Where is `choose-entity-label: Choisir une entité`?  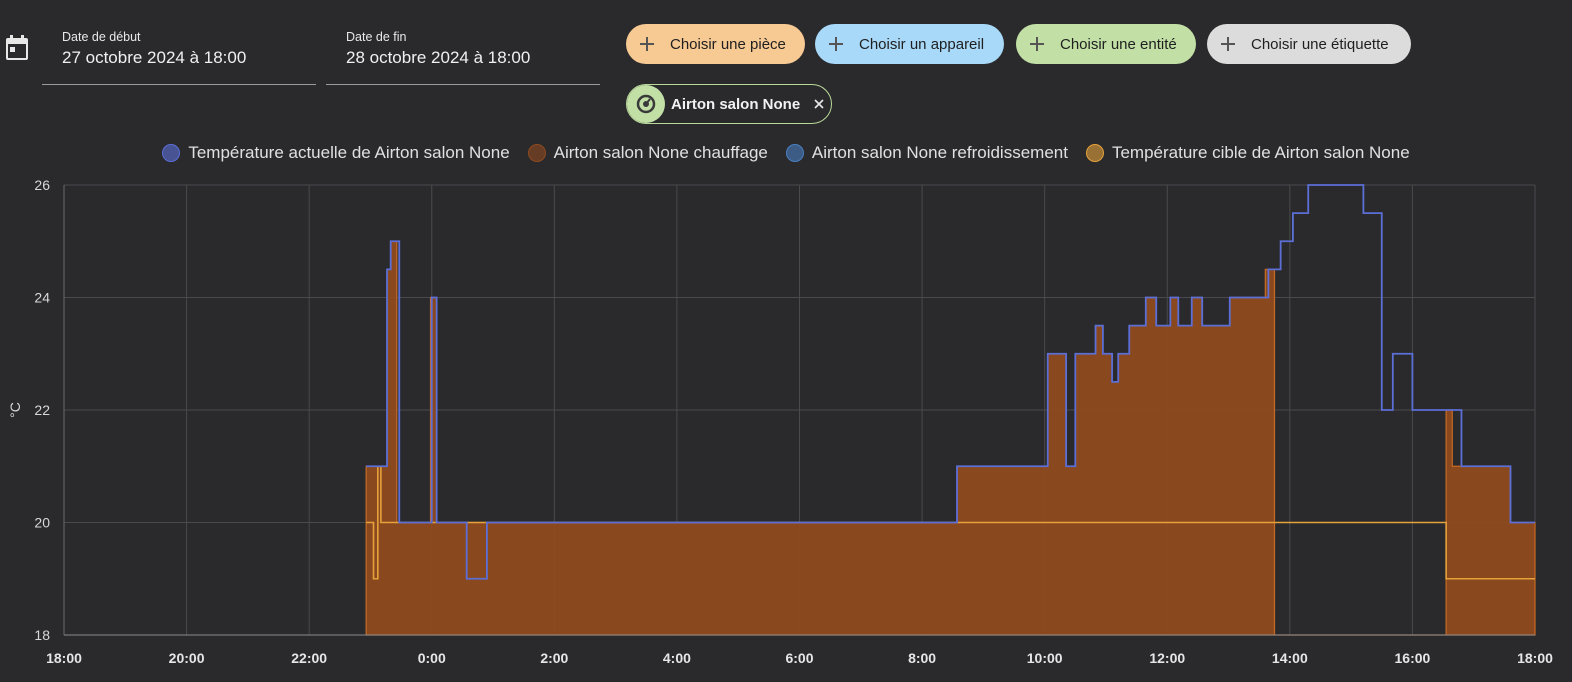 choose-entity-label: Choisir une entité is located at coordinates (1118, 44).